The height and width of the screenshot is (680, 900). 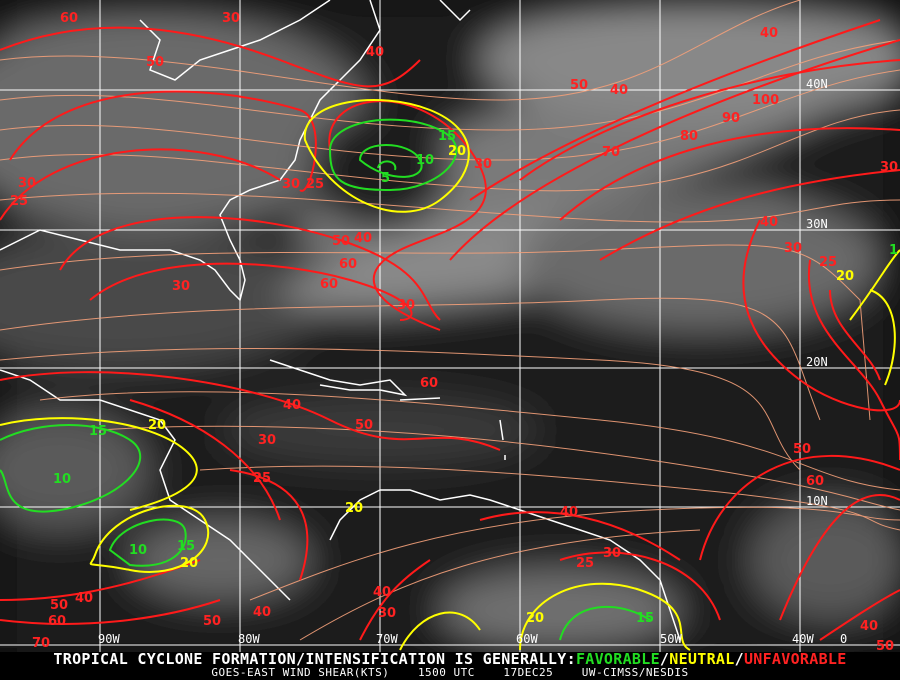 I want to click on legend-neutral: NEUTRAL, so click(x=702, y=659).